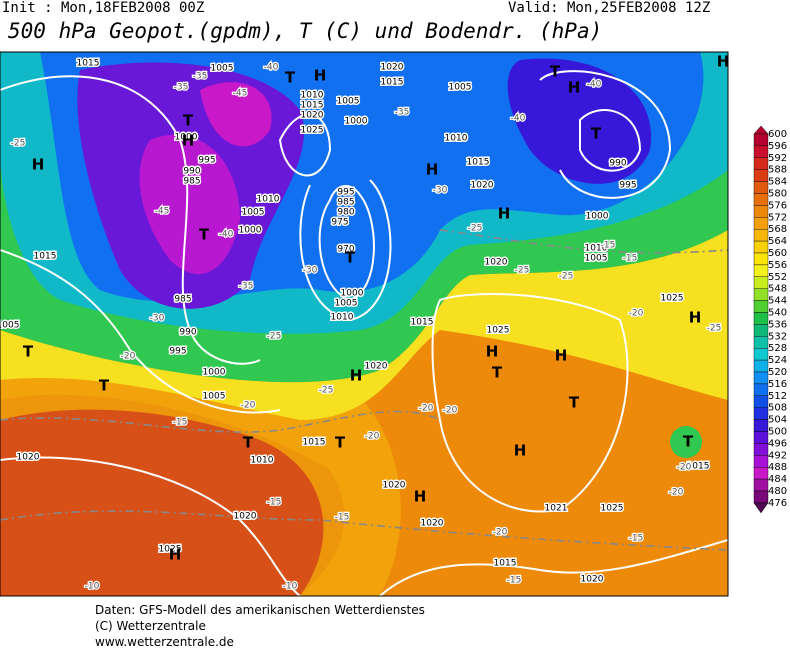 Image resolution: width=790 pixels, height=648 pixels. What do you see at coordinates (777, 146) in the screenshot?
I see `legend-label: 596` at bounding box center [777, 146].